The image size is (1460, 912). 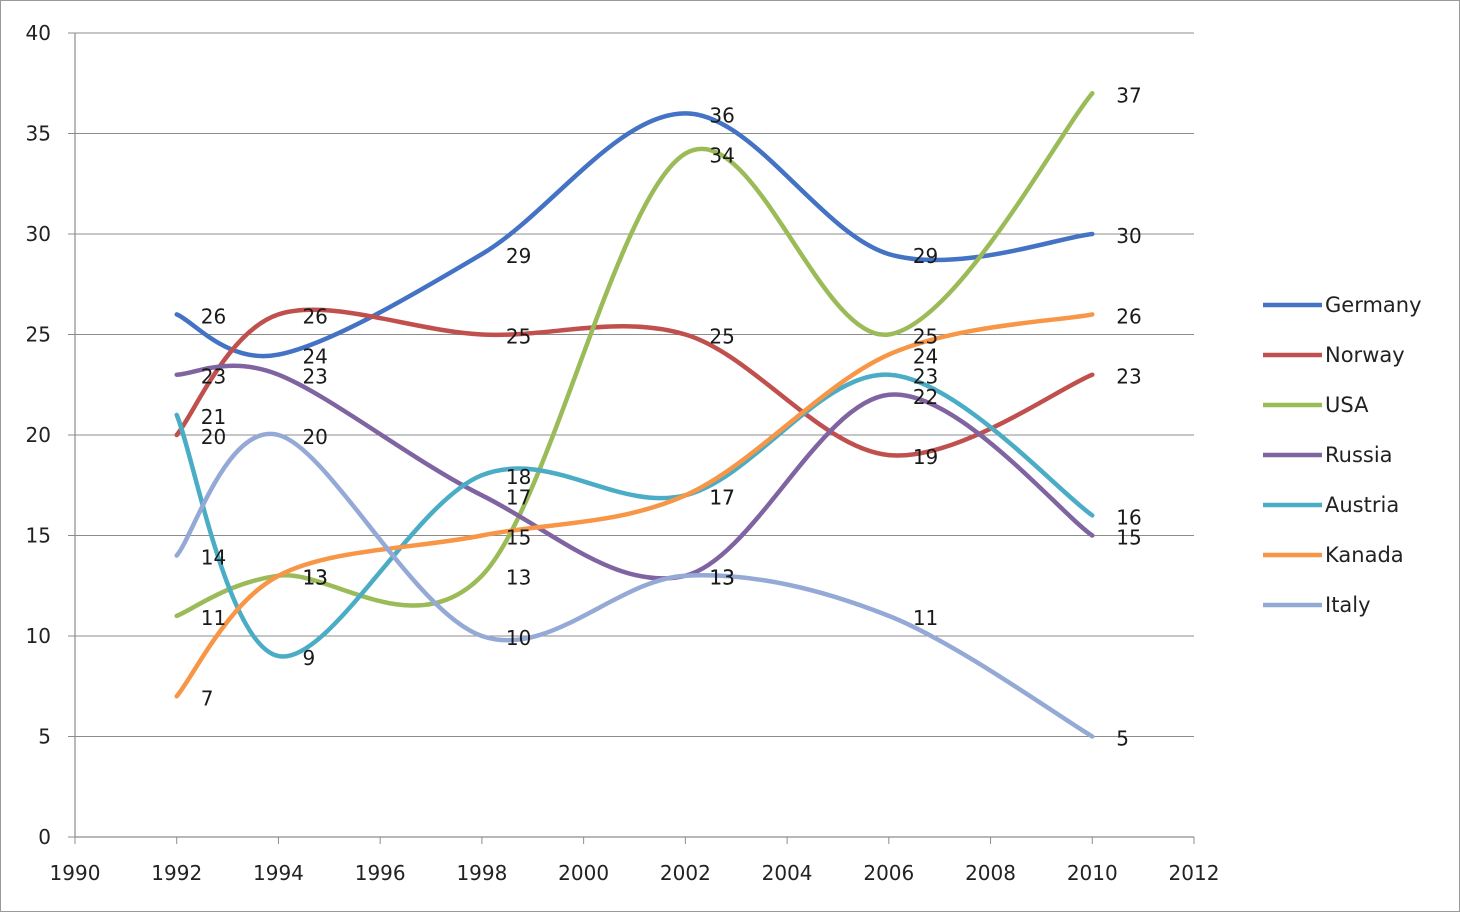 What do you see at coordinates (38, 134) in the screenshot?
I see `y-tick-label: 35` at bounding box center [38, 134].